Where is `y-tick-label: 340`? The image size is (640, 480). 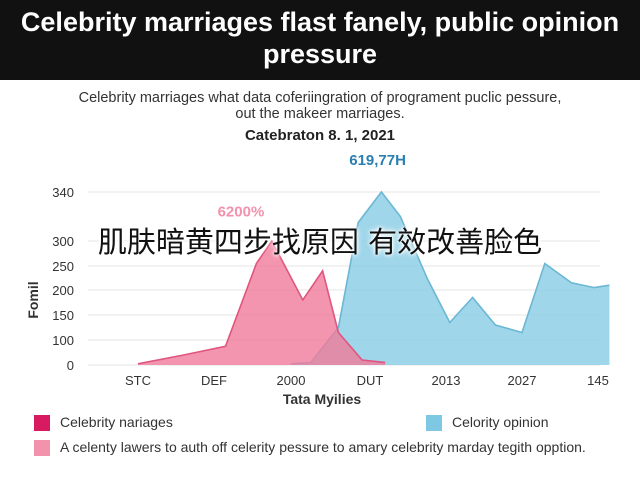 y-tick-label: 340 is located at coordinates (63, 192).